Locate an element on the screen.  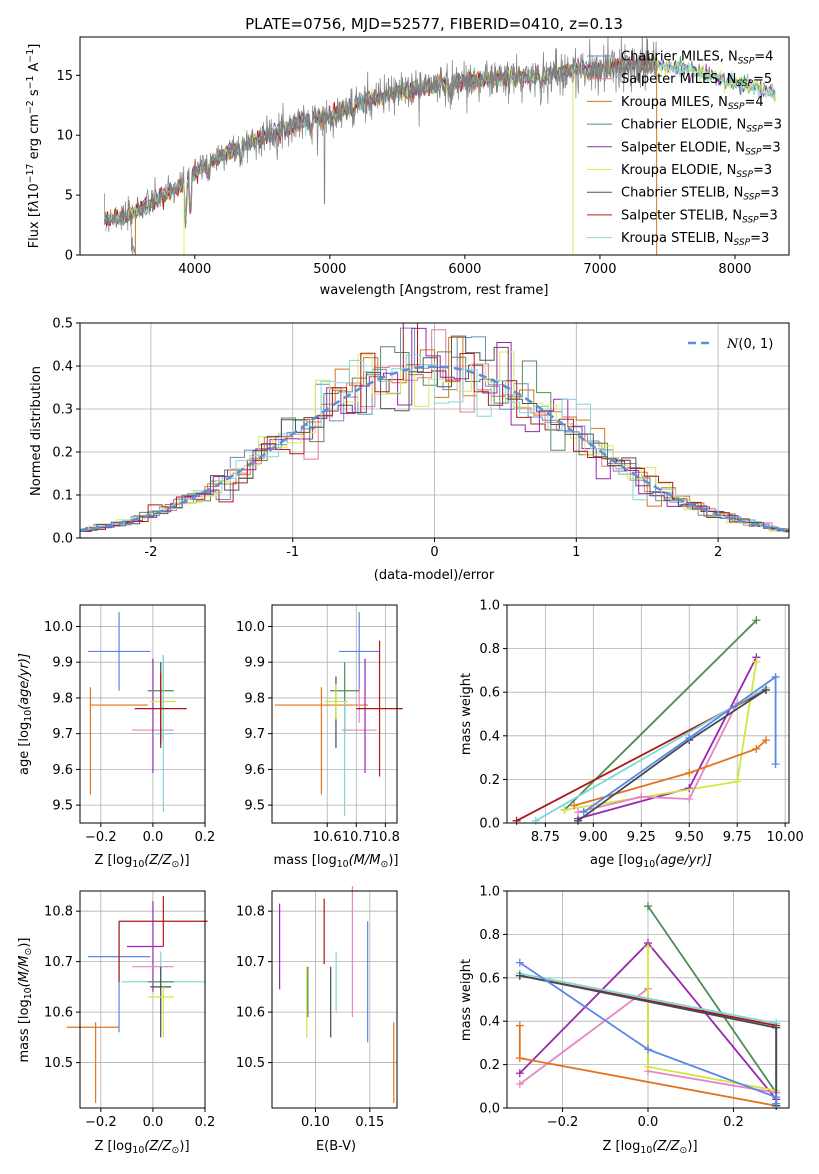
x-tick-label: 6000 is located at coordinates (464, 269).